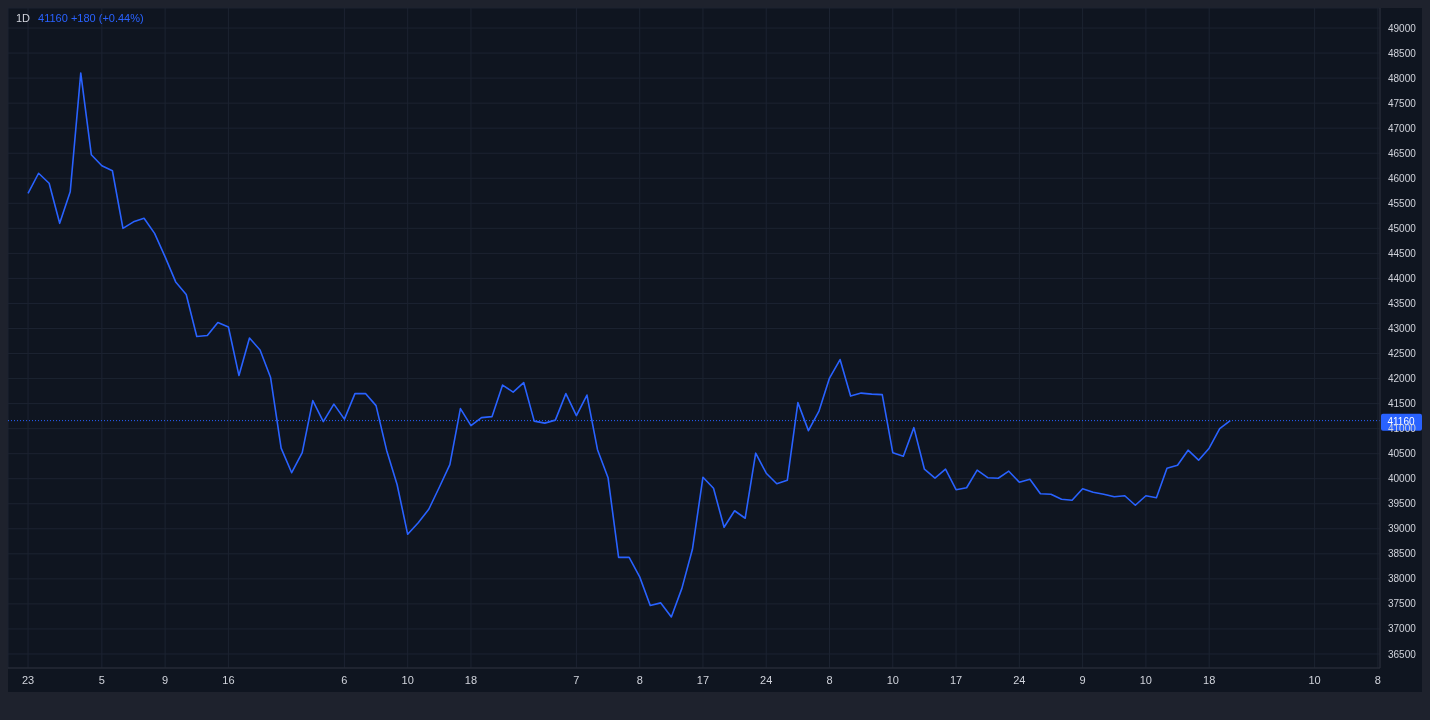 This screenshot has width=1430, height=720. Describe the element at coordinates (1402, 28) in the screenshot. I see `y-tick-label: 49000` at that location.